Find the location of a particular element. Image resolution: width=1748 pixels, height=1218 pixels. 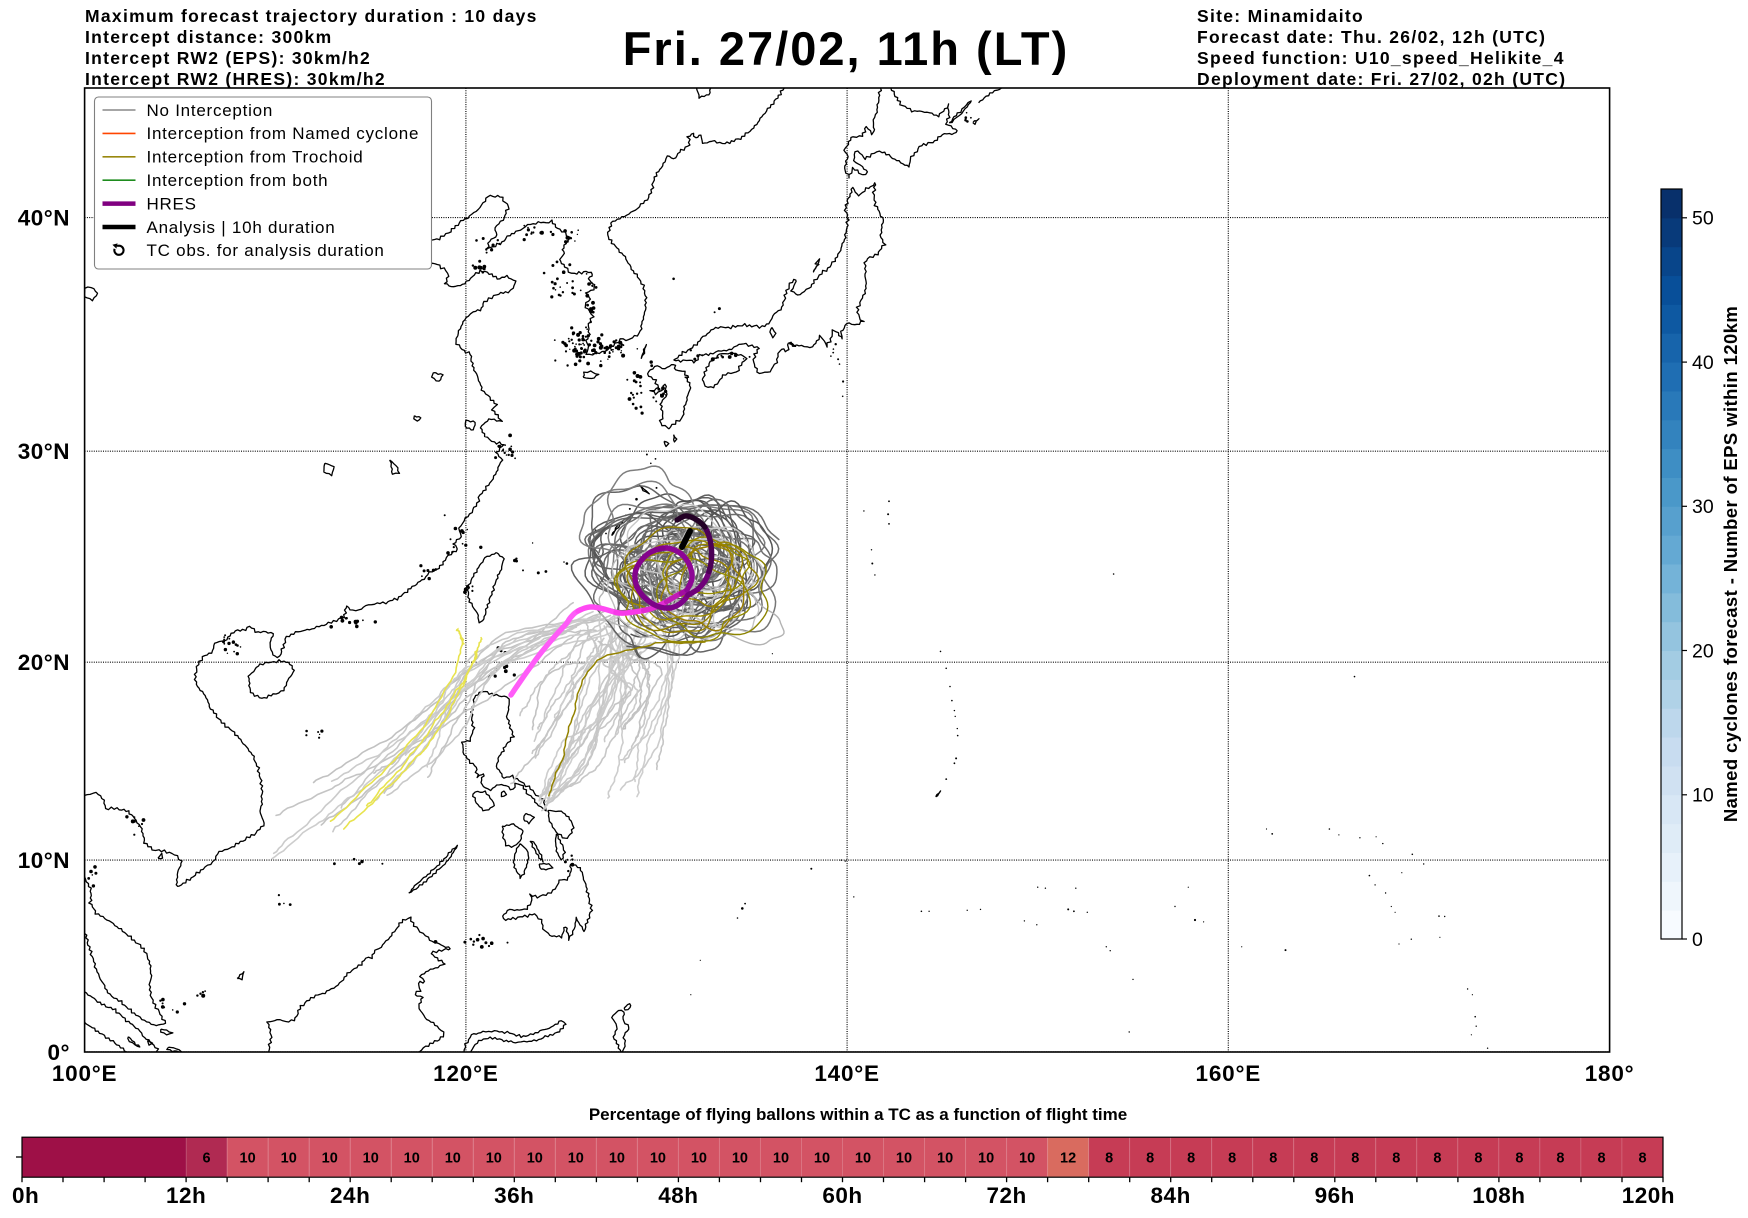

svg-text: Intercept RW2 (HRES): 30km/h2 is located at coordinates (235, 79).